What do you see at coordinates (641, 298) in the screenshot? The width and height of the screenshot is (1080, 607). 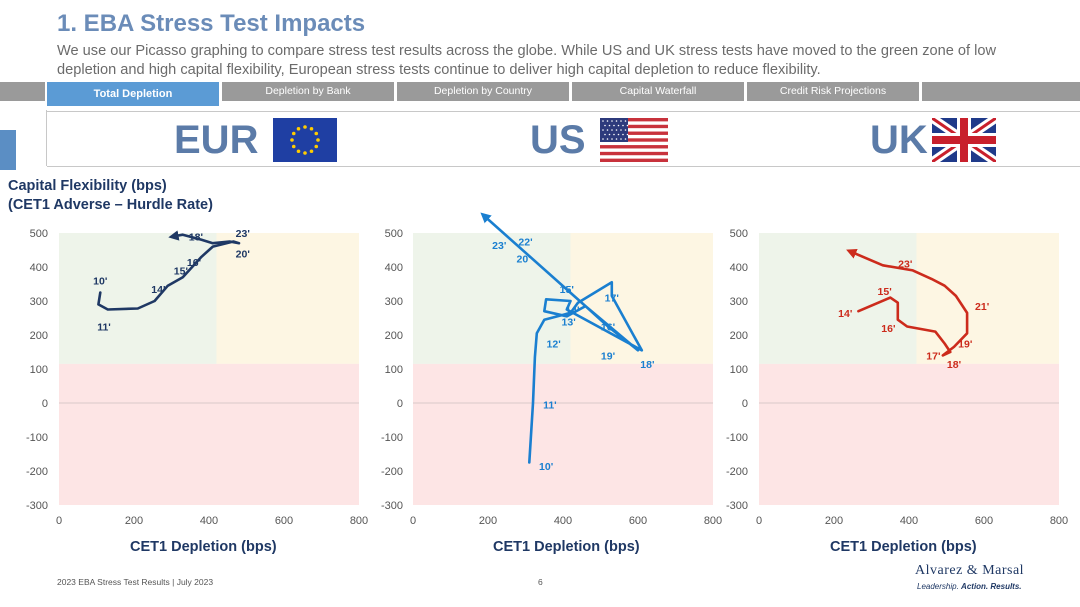 I see `us-zone-yellow` at bounding box center [641, 298].